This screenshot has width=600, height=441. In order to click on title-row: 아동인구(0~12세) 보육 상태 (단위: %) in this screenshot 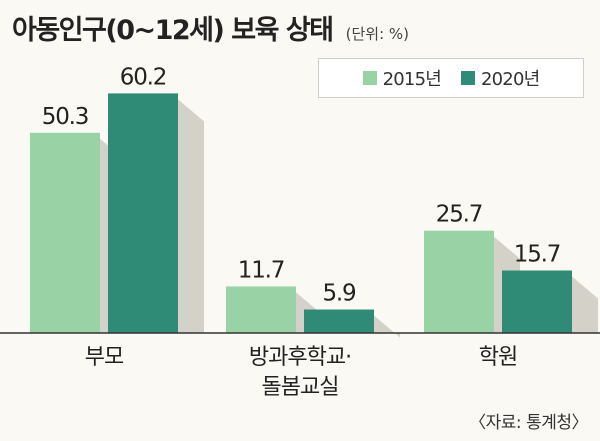, I will do `click(210, 27)`.